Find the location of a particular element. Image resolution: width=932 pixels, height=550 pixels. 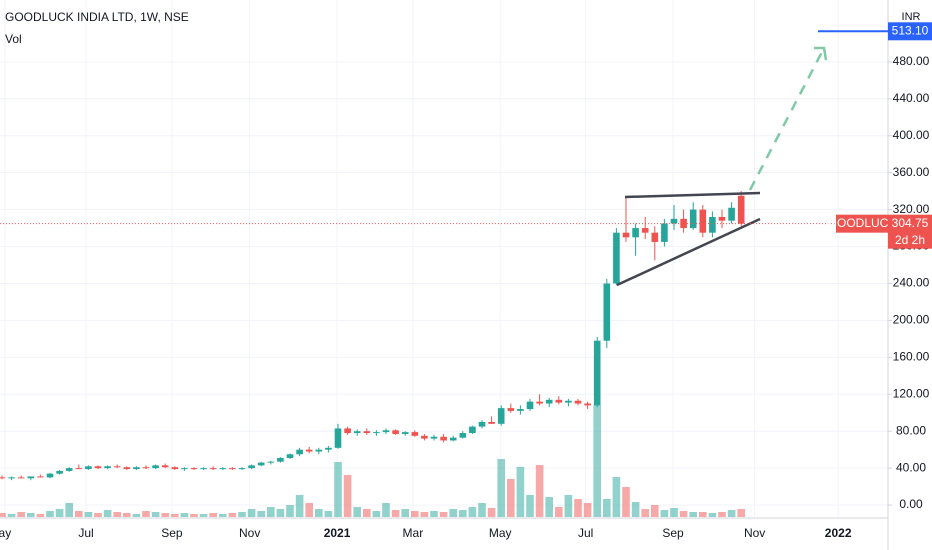

last-price-label: 304.75 is located at coordinates (910, 223).